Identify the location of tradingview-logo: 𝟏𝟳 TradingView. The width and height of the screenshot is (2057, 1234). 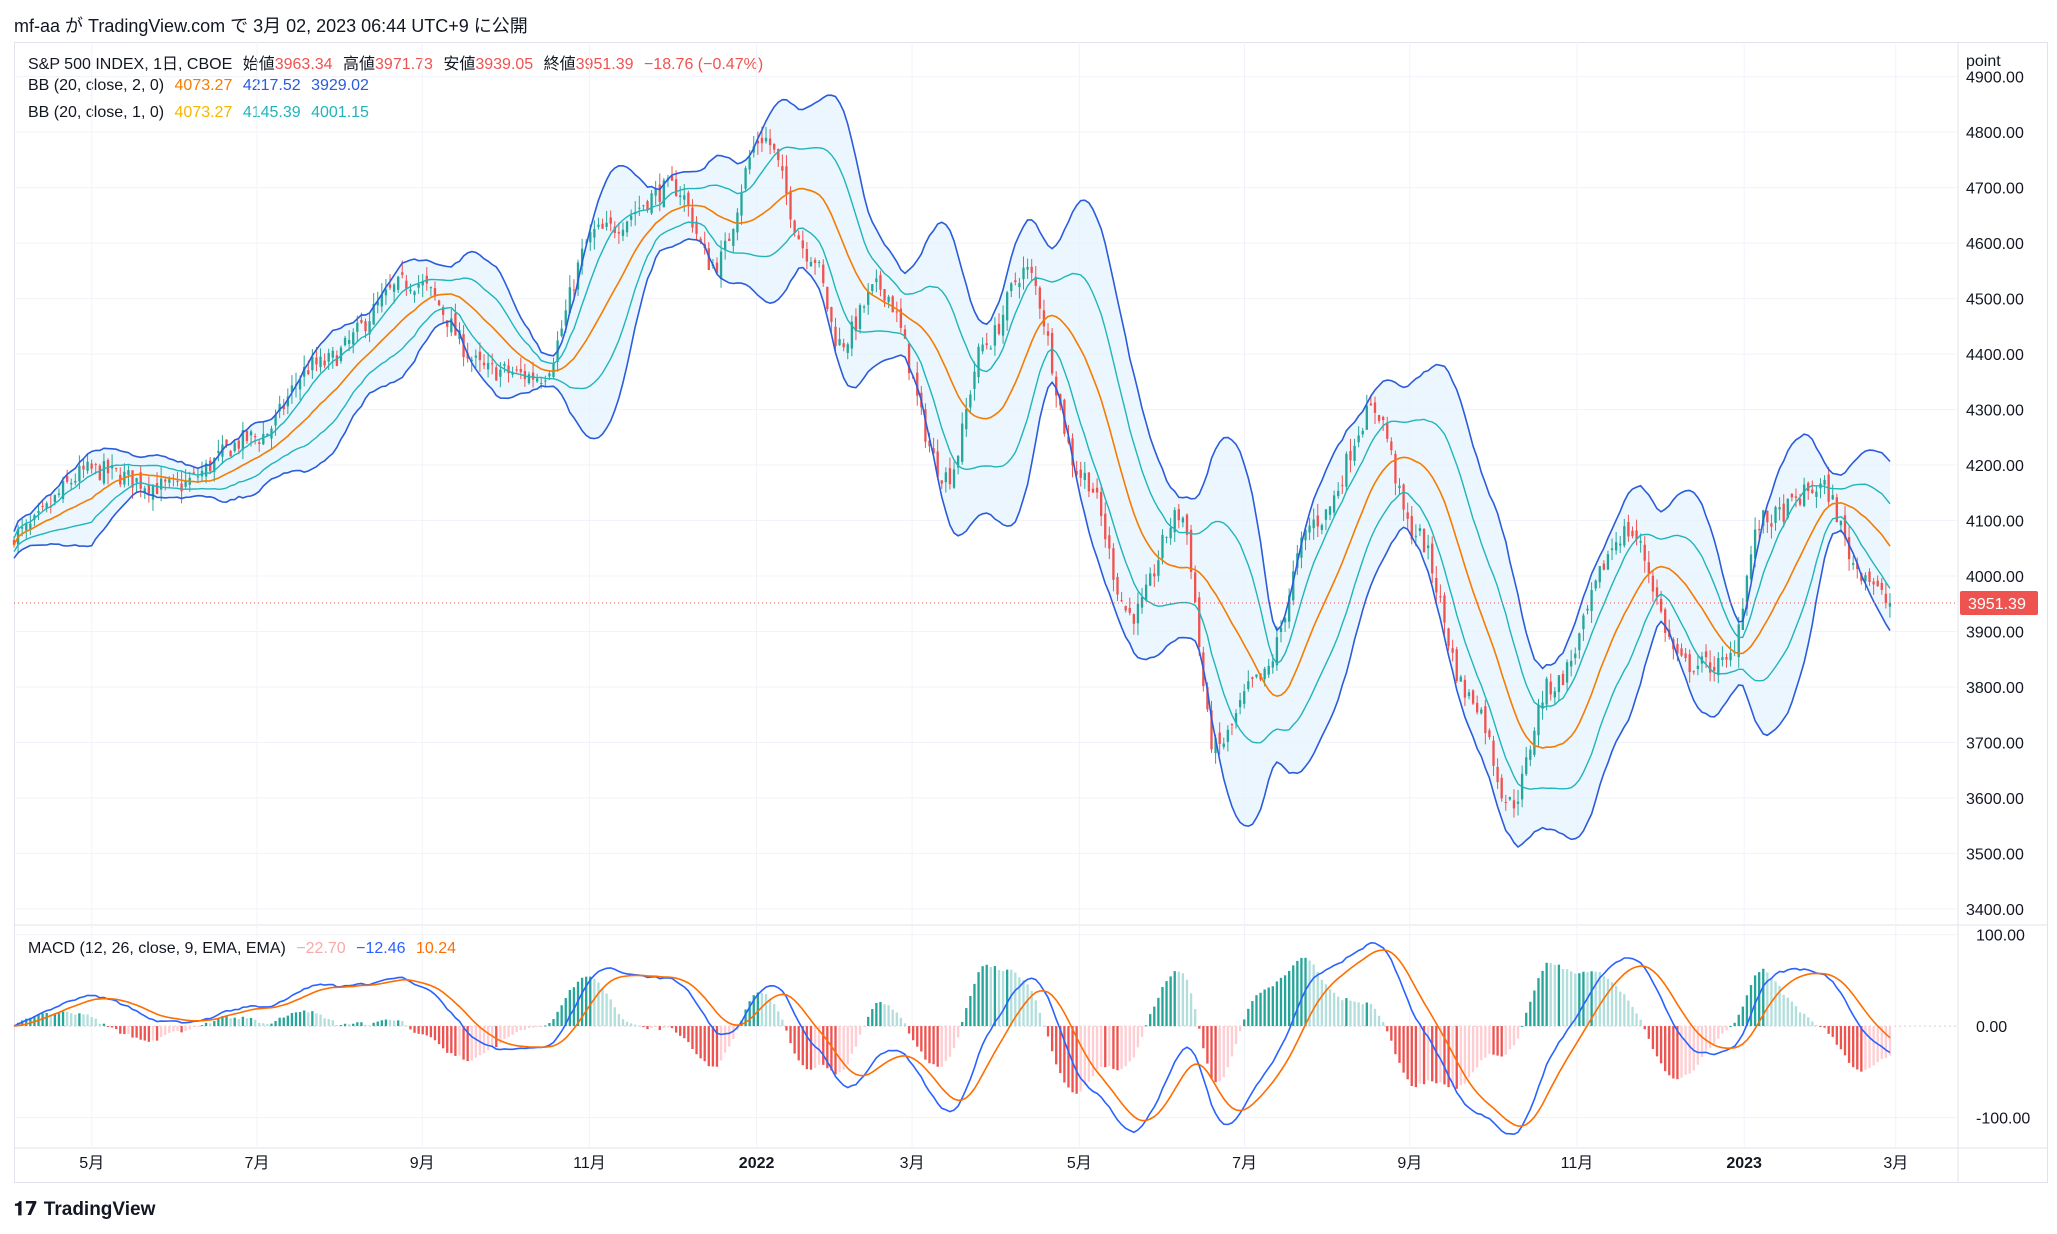
(84, 1209).